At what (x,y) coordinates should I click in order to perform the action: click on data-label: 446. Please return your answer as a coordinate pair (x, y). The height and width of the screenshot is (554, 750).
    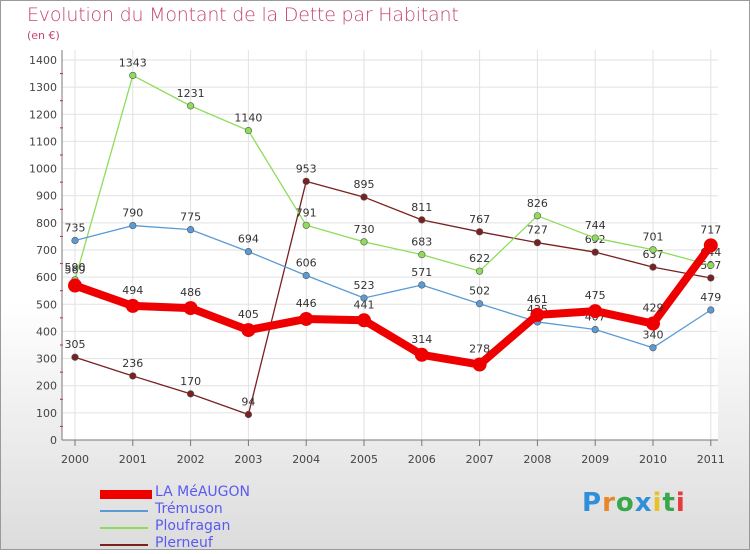
    Looking at the image, I should click on (306, 303).